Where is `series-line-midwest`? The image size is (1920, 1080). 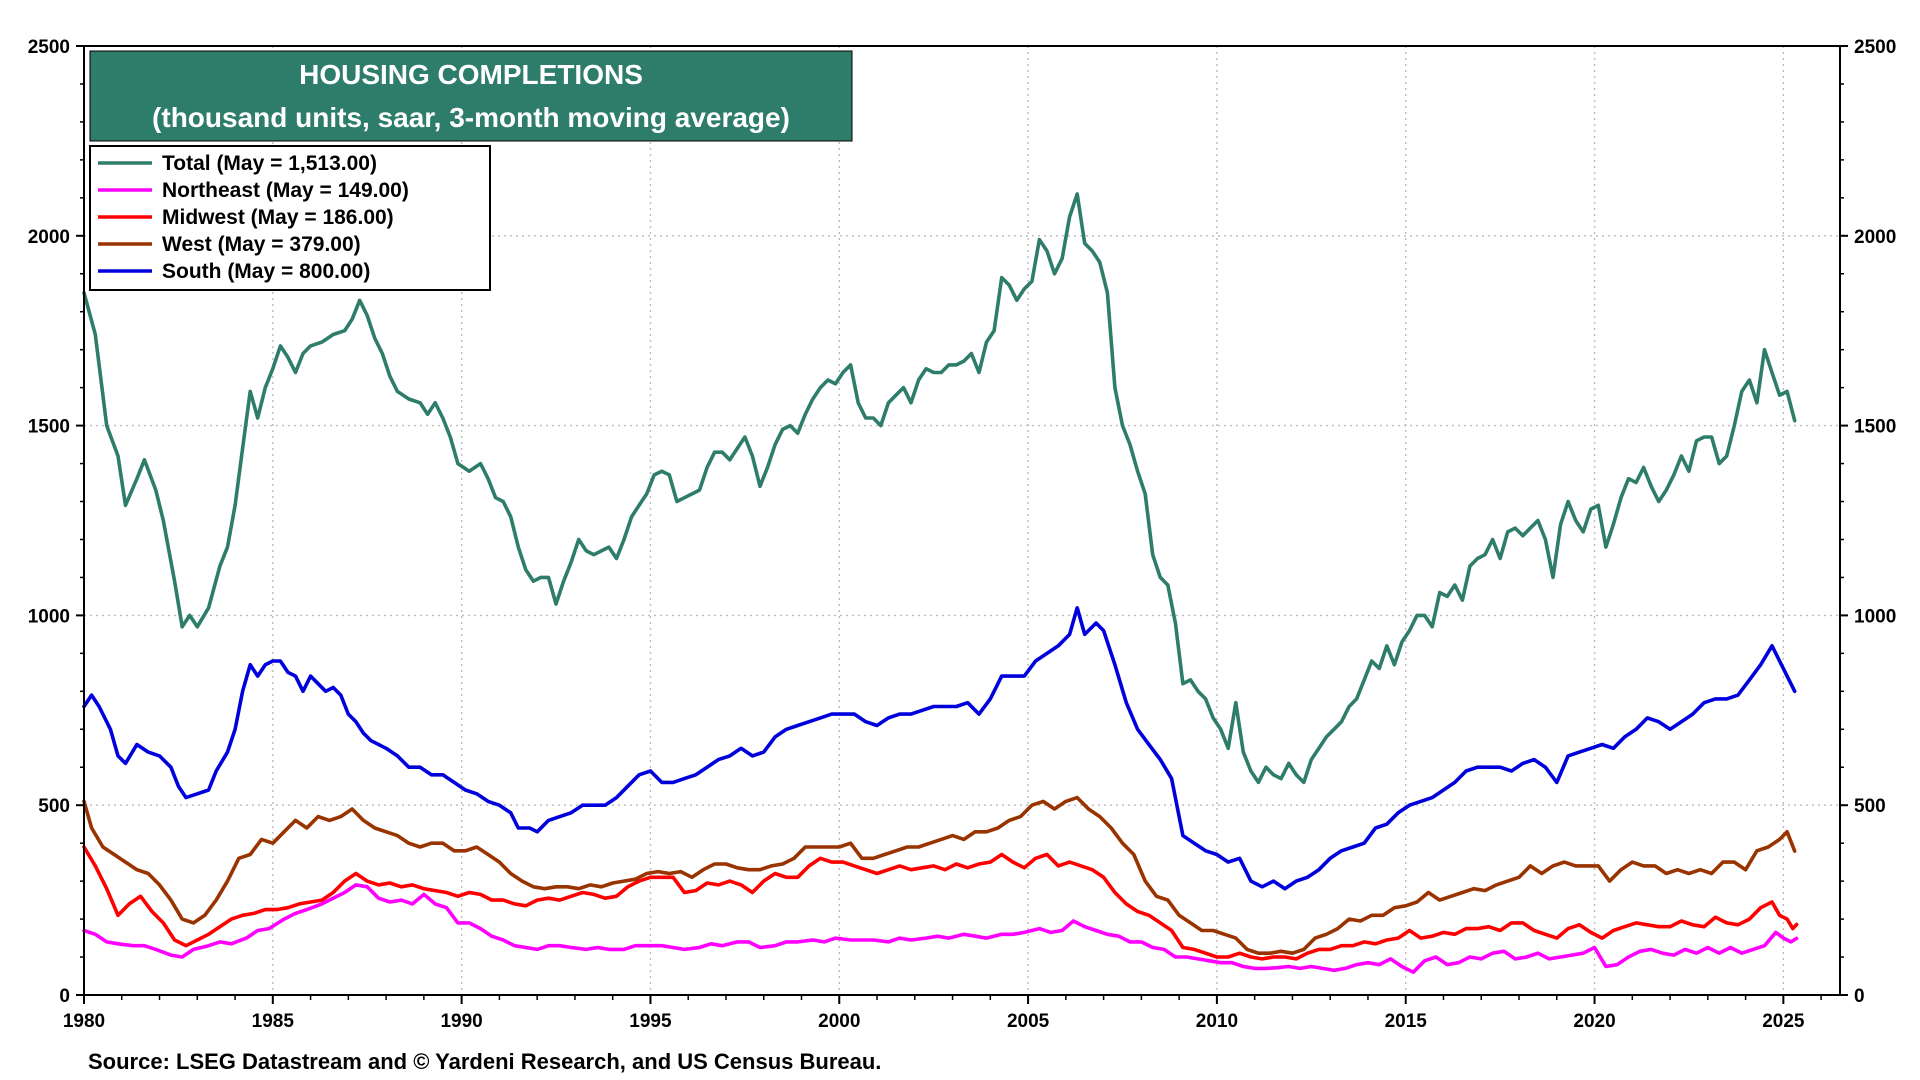
series-line-midwest is located at coordinates (940, 903).